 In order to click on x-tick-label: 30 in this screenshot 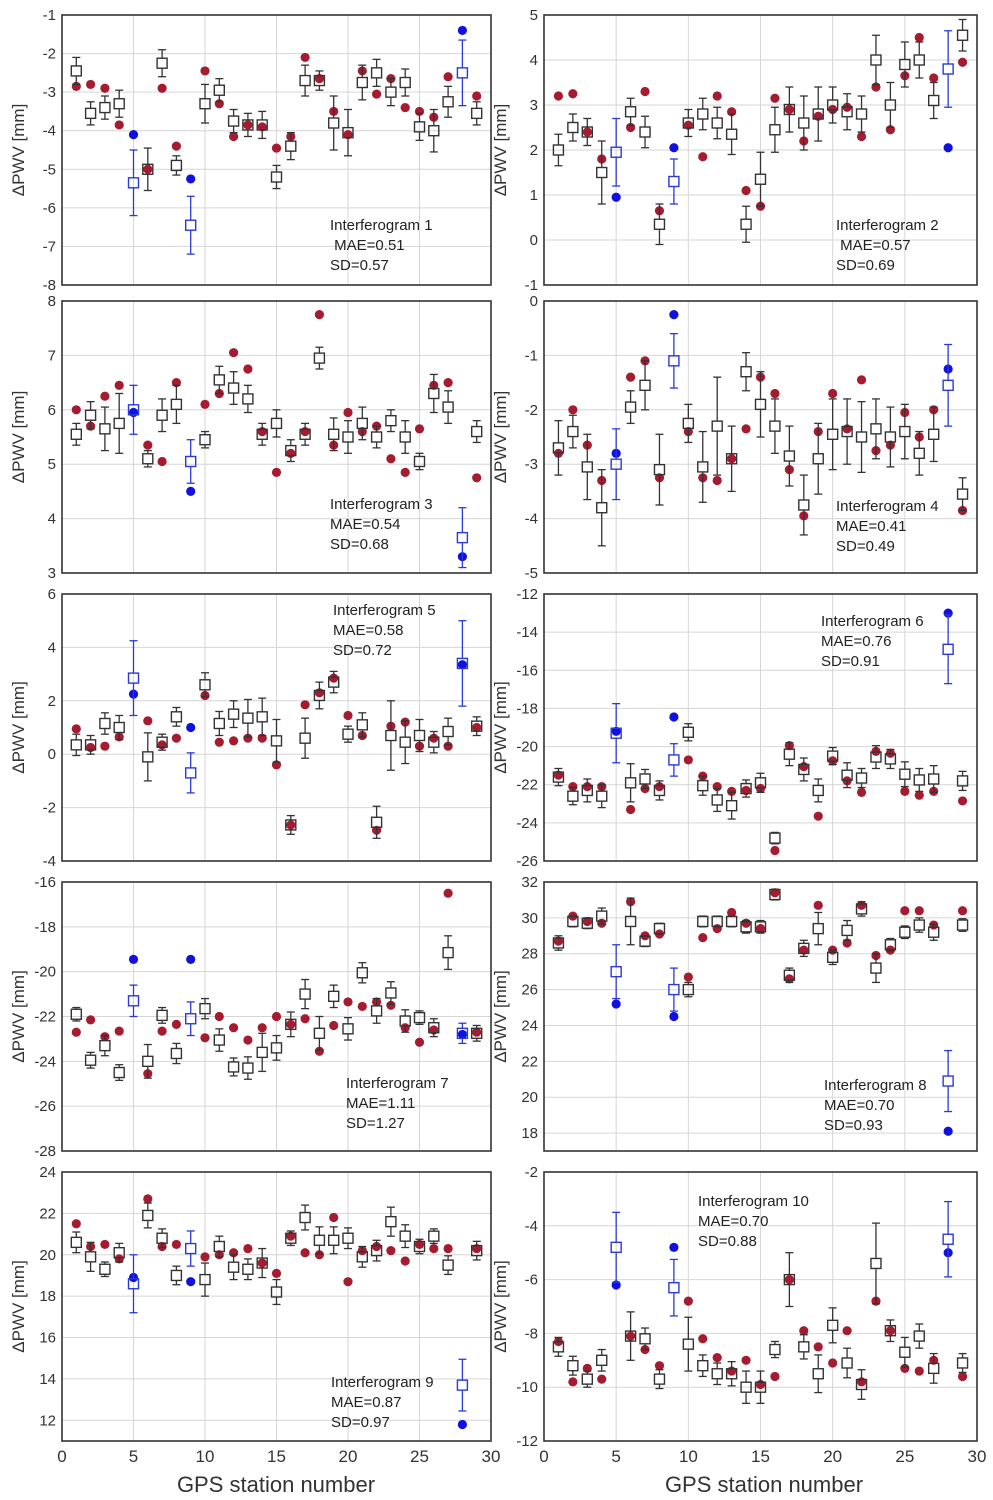, I will do `click(491, 1456)`.